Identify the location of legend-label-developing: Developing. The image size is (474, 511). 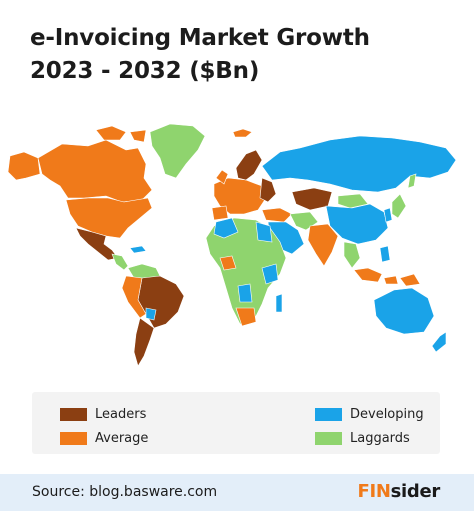
(387, 414).